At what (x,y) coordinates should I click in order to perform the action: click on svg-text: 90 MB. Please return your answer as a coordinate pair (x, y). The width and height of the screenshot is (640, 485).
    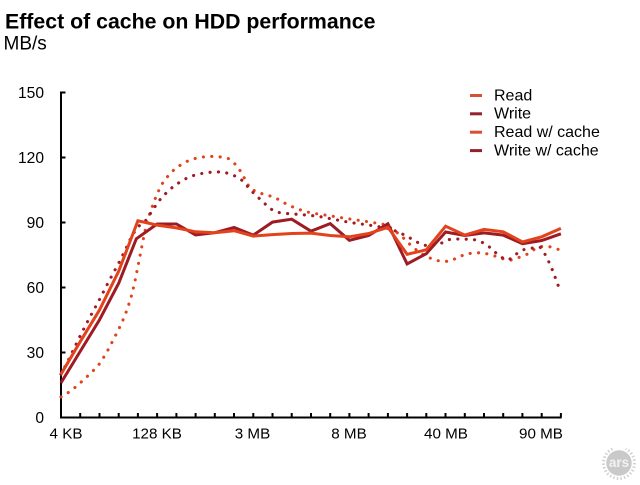
    Looking at the image, I should click on (541, 434).